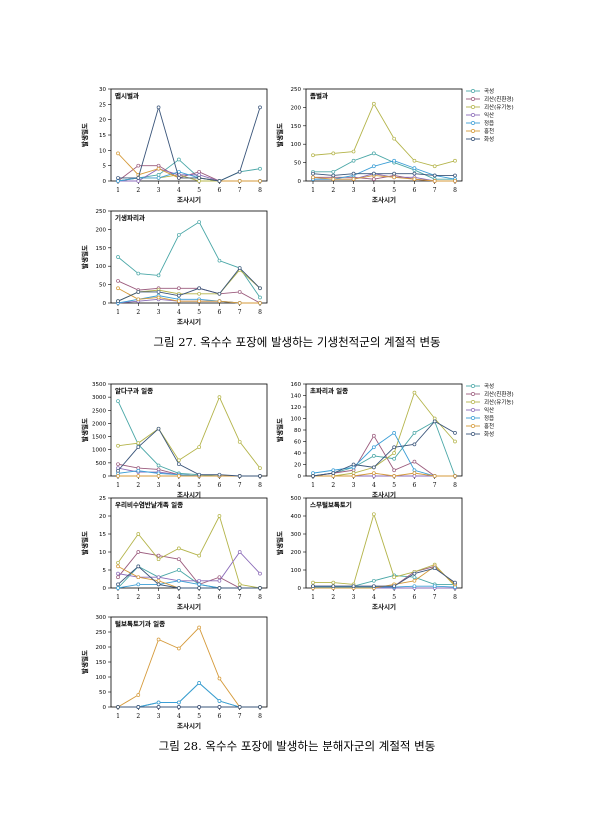 The image size is (594, 840). Describe the element at coordinates (102, 535) in the screenshot. I see `y-tick-label: 15` at that location.